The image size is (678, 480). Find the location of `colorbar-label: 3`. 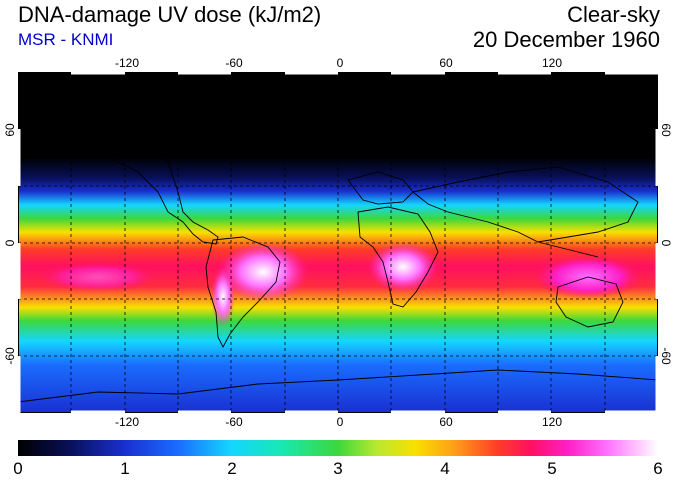

colorbar-label: 3 is located at coordinates (338, 468).